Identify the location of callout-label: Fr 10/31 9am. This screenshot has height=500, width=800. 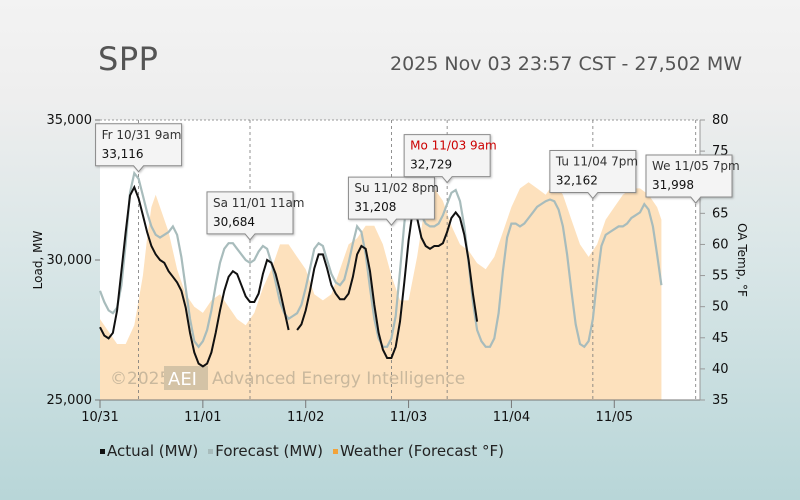
(142, 135).